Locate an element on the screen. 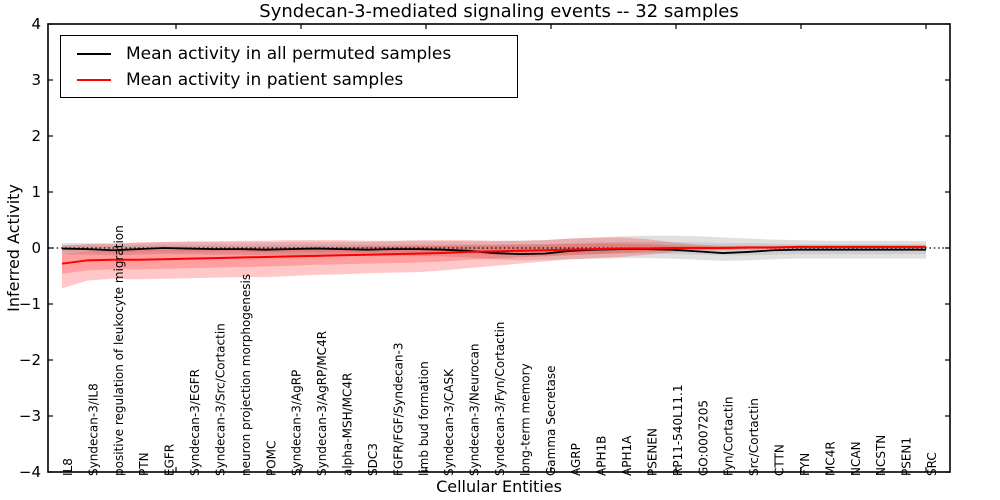 Image resolution: width=1000 pixels, height=500 pixels. y-tick-label: 1 is located at coordinates (36, 192).